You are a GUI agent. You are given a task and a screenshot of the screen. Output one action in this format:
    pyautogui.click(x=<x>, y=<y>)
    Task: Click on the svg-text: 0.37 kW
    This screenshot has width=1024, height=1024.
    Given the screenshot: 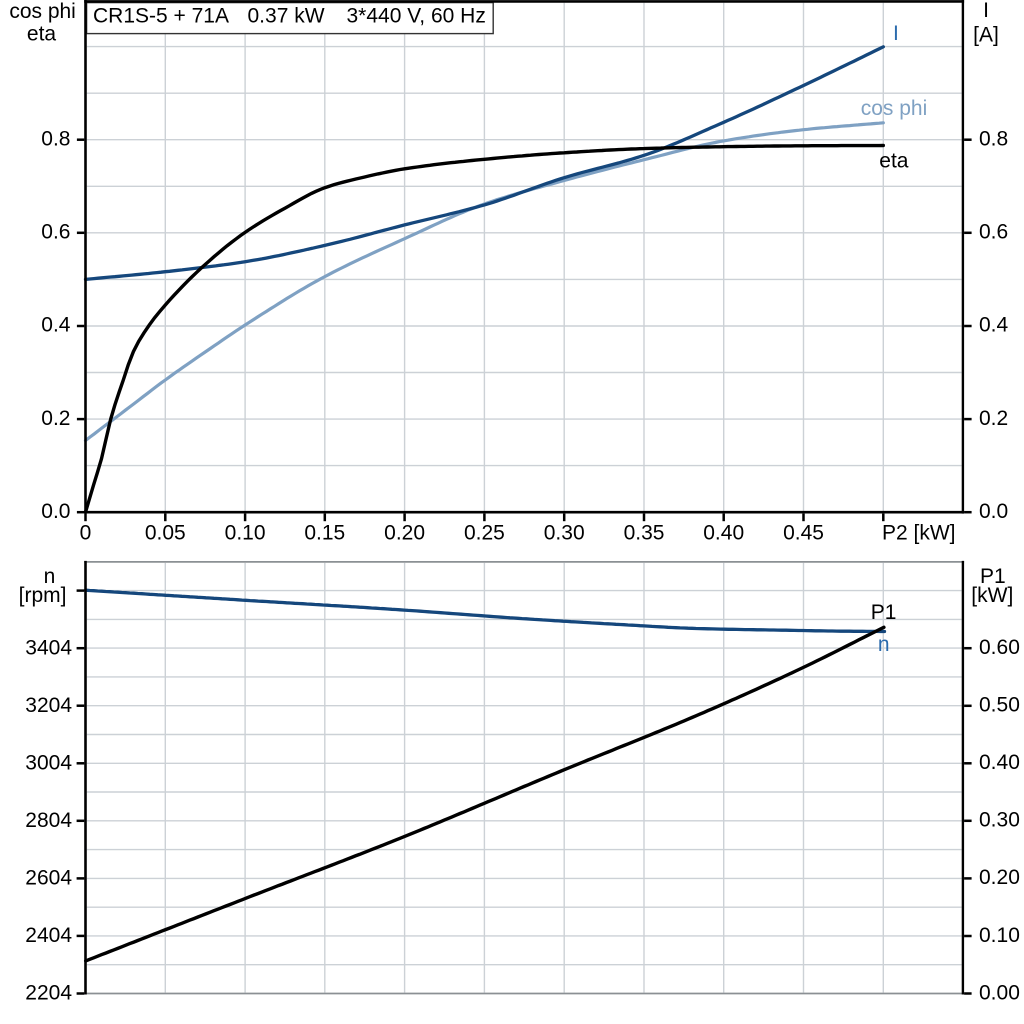 What is the action you would take?
    pyautogui.click(x=286, y=16)
    